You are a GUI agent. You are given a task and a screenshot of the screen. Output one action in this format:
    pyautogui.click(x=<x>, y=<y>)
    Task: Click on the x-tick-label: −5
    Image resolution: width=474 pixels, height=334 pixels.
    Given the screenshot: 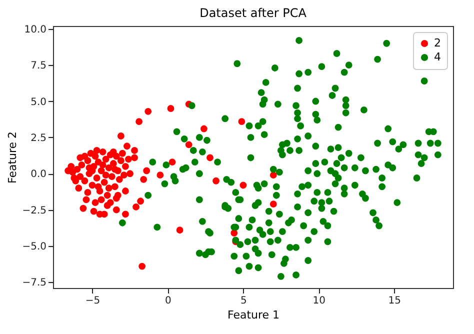 What is the action you would take?
    pyautogui.click(x=92, y=301)
    